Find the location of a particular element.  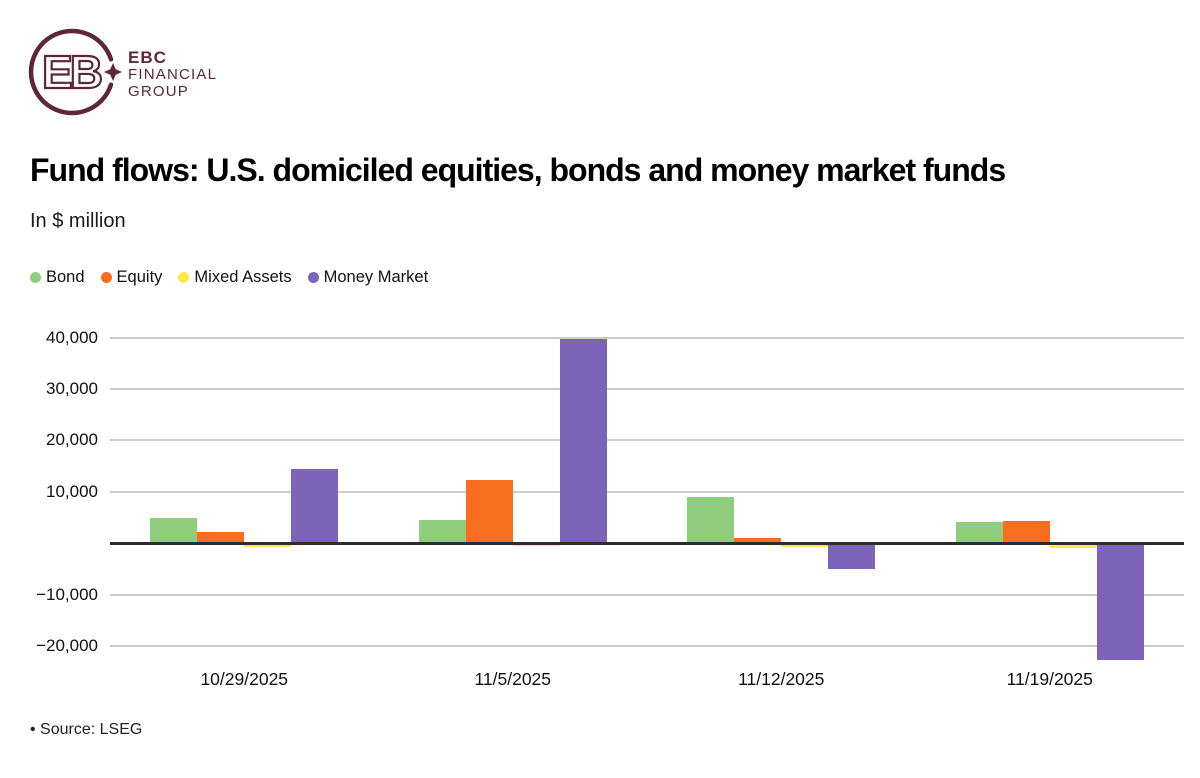

logo-line2: FINANCIAL is located at coordinates (173, 74).